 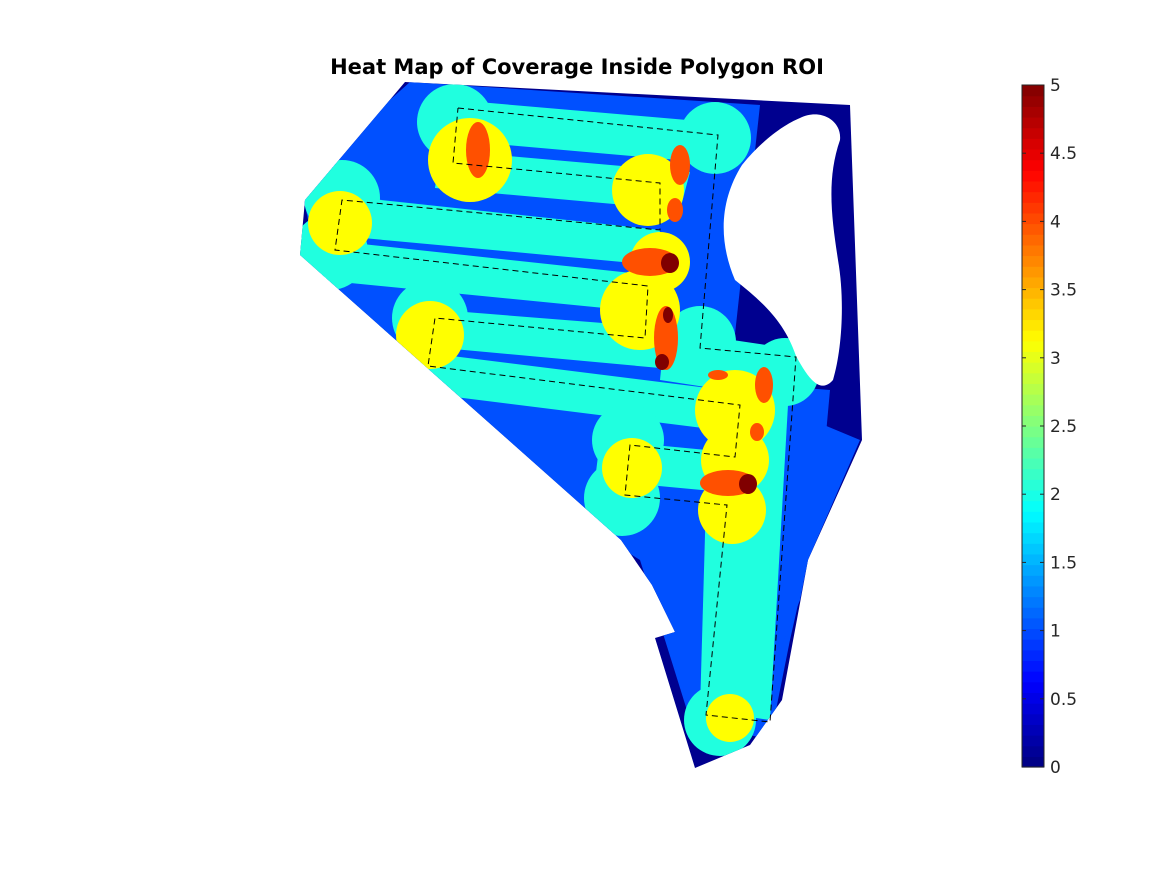 What do you see at coordinates (1055, 632) in the screenshot?
I see `colorbar-tick-label: 1` at bounding box center [1055, 632].